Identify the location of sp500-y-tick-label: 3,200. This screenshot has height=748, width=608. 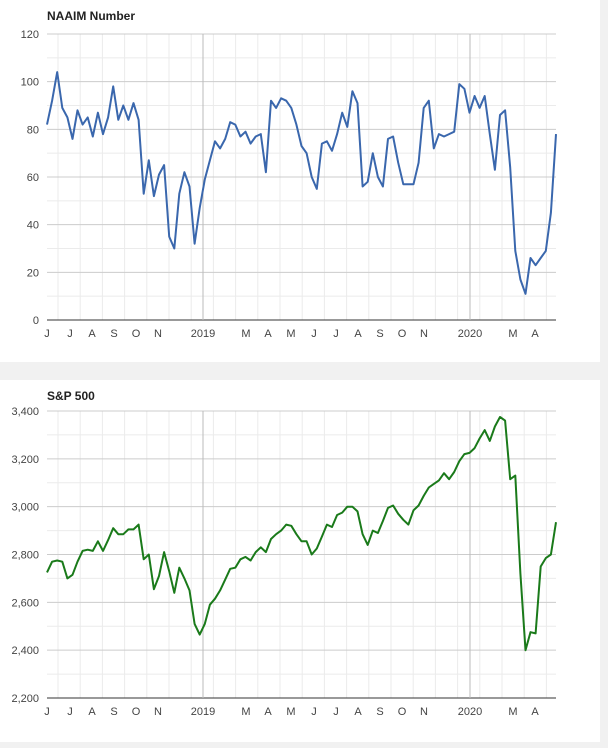
(25, 460).